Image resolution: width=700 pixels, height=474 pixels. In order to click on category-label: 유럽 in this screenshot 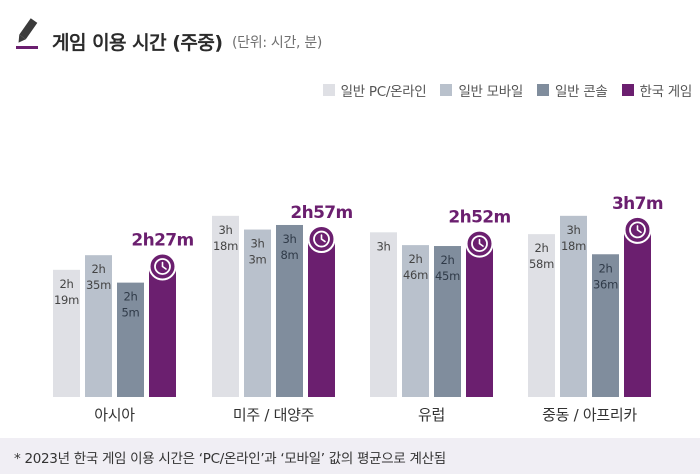, I will do `click(431, 415)`.